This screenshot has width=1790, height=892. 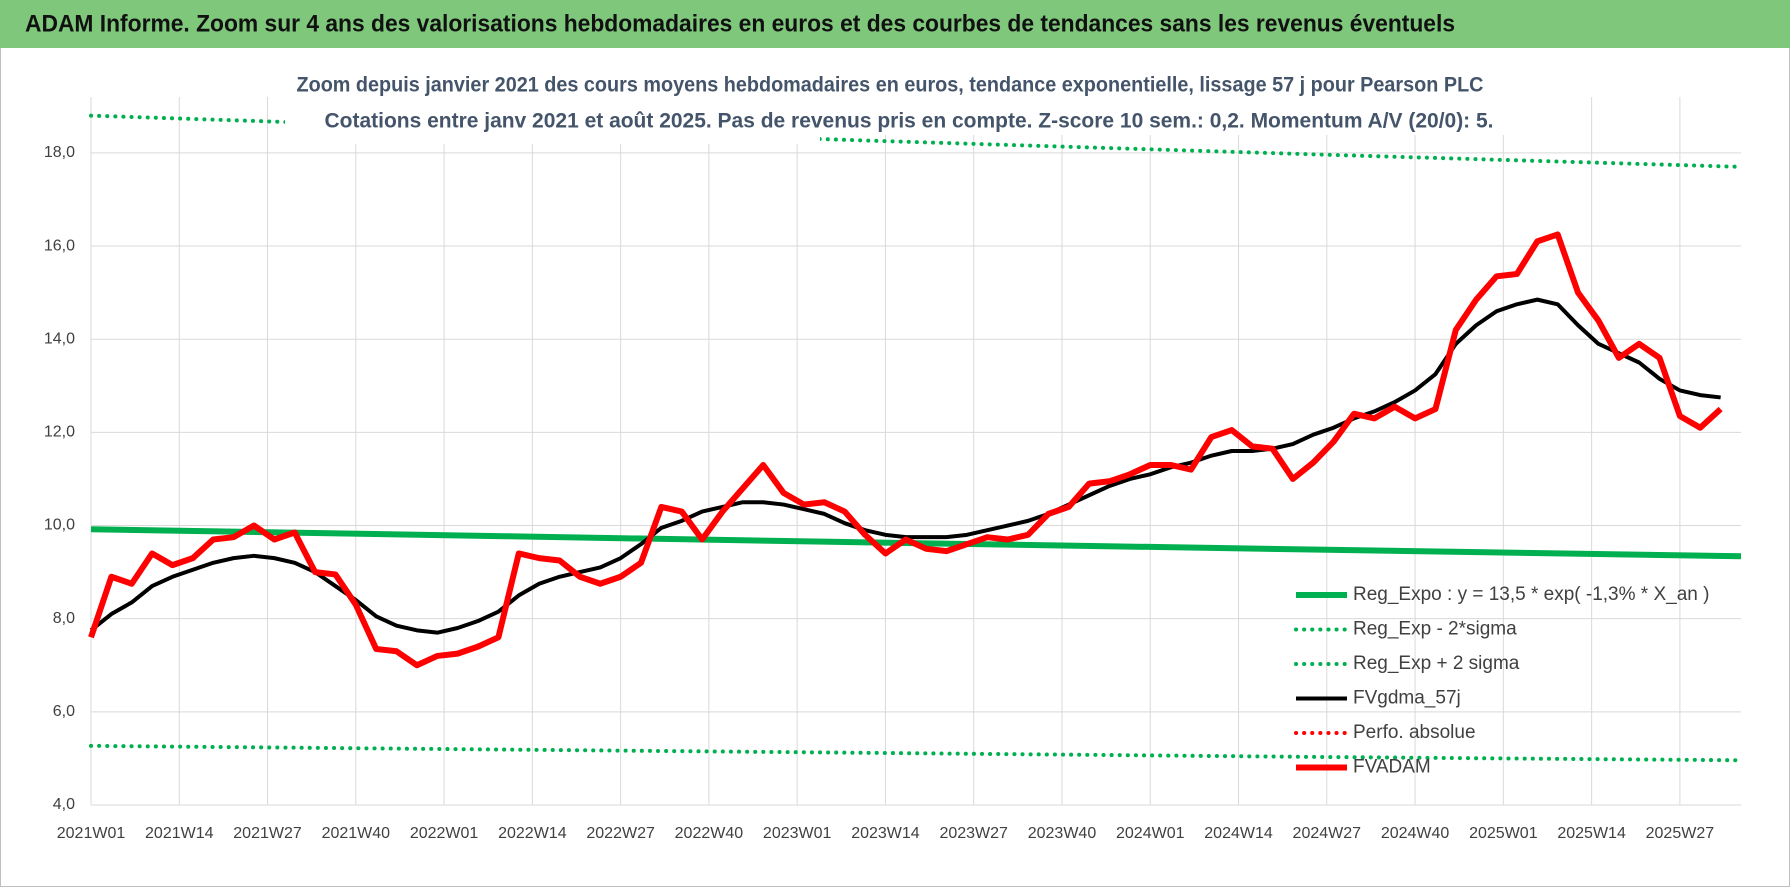 What do you see at coordinates (1591, 833) in the screenshot?
I see `x-tick-label: 2025W14` at bounding box center [1591, 833].